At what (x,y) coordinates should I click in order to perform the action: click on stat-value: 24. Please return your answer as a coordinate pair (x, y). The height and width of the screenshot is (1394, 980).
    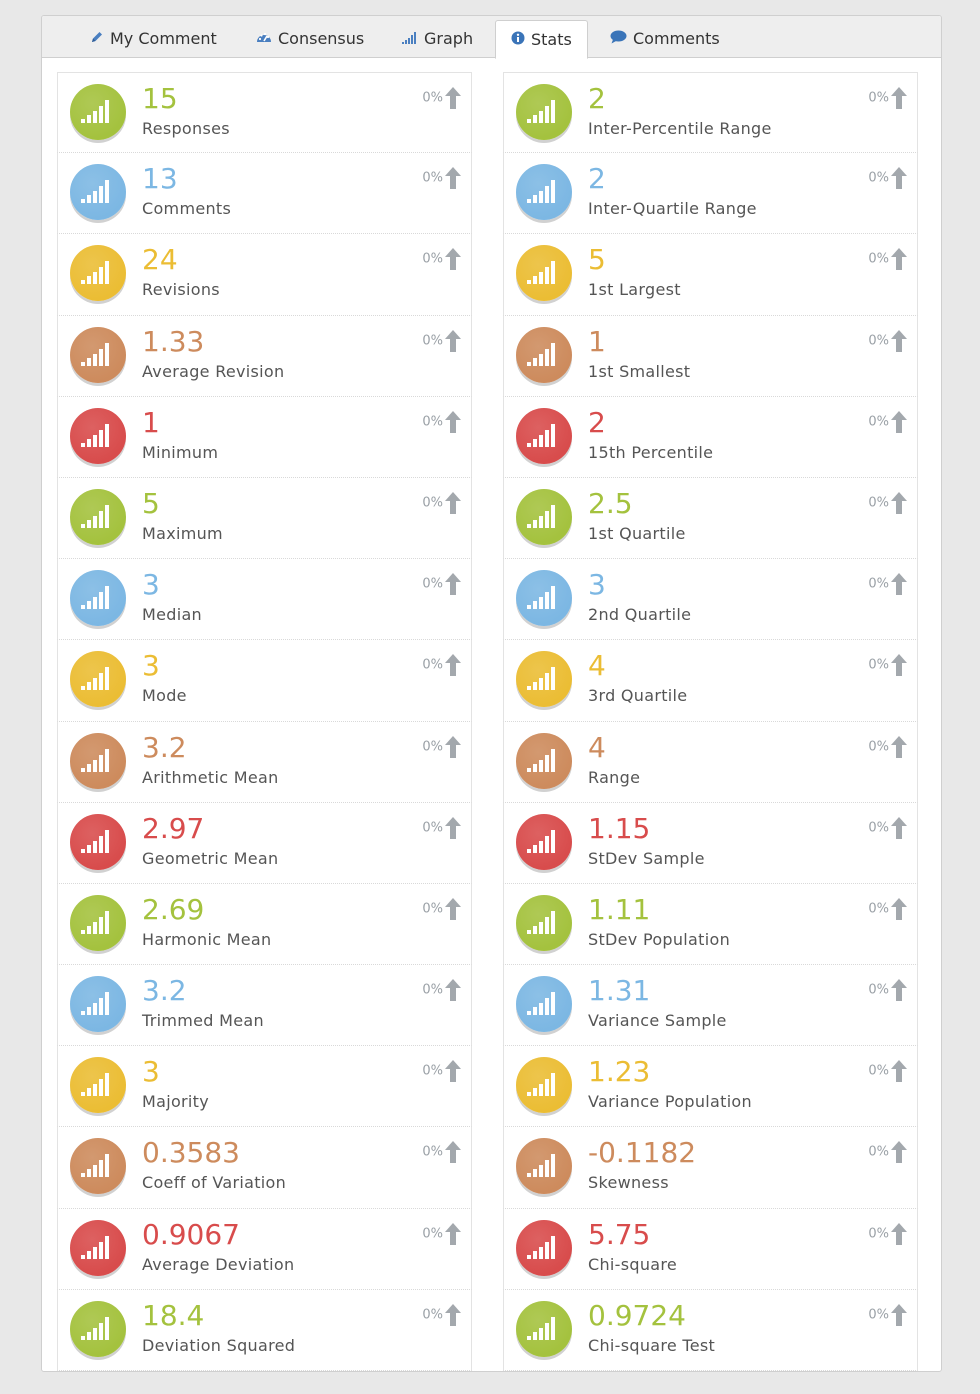
    Looking at the image, I should click on (160, 260).